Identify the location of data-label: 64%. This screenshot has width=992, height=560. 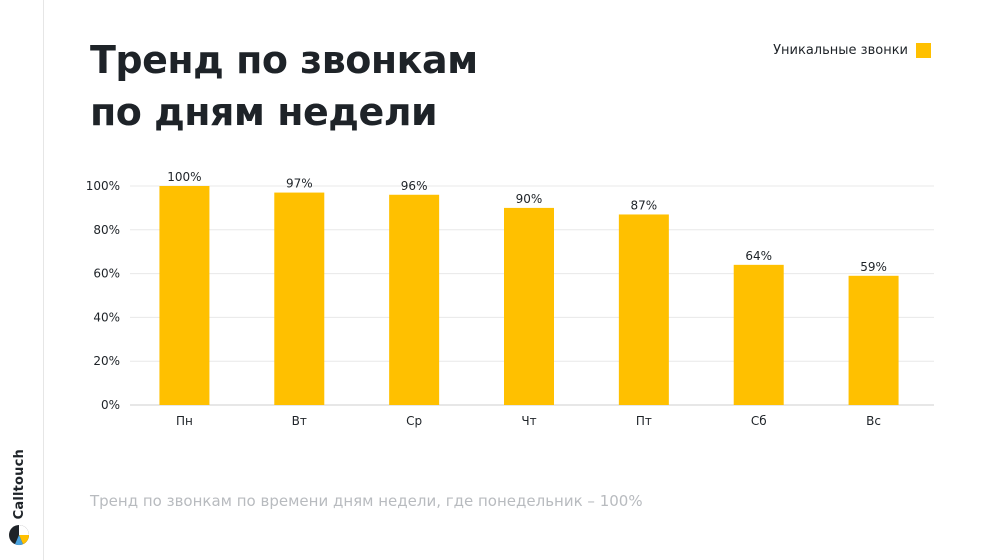
(758, 256).